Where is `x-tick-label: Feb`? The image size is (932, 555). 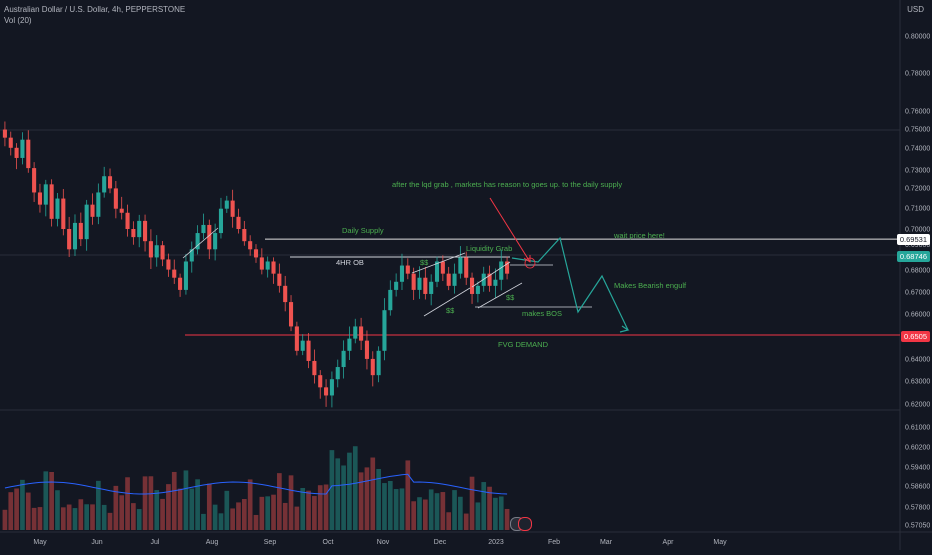
x-tick-label: Feb is located at coordinates (554, 542).